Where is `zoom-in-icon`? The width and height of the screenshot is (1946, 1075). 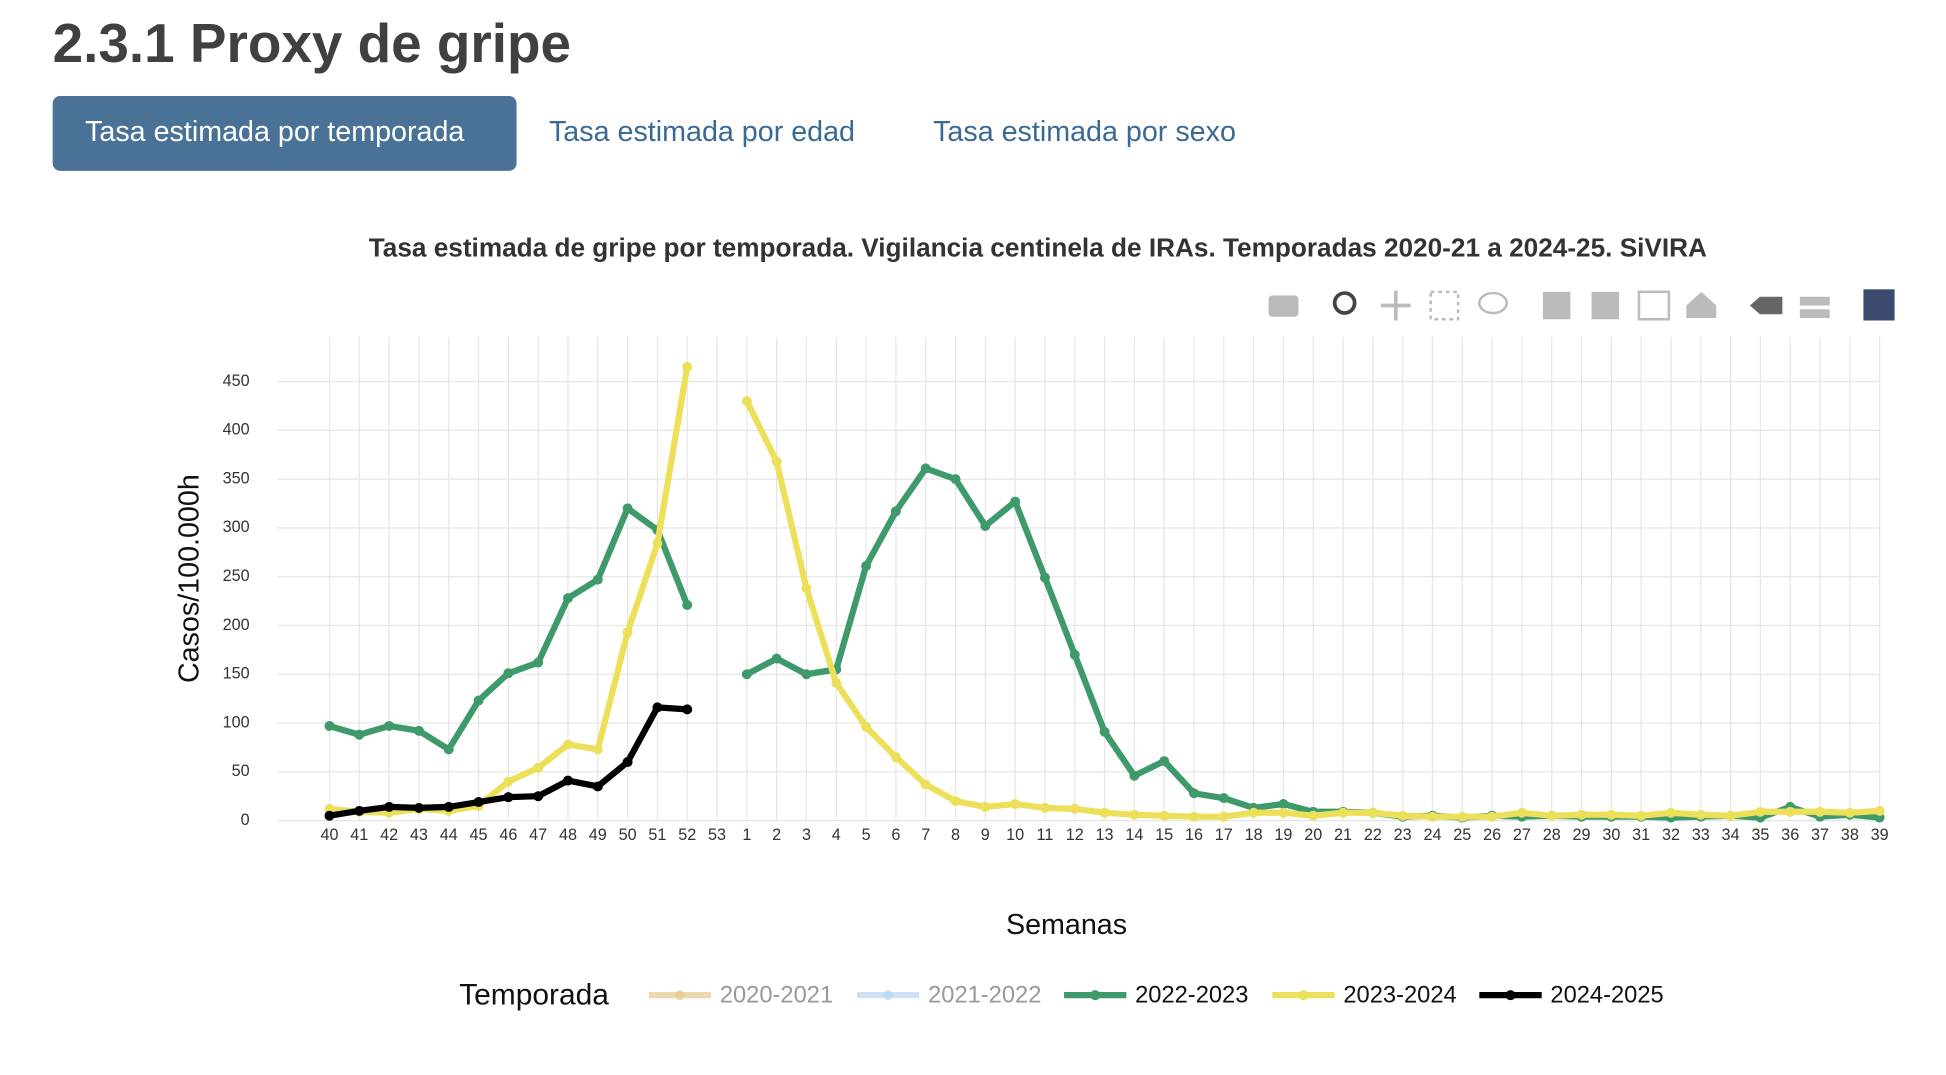
zoom-in-icon is located at coordinates (1556, 305).